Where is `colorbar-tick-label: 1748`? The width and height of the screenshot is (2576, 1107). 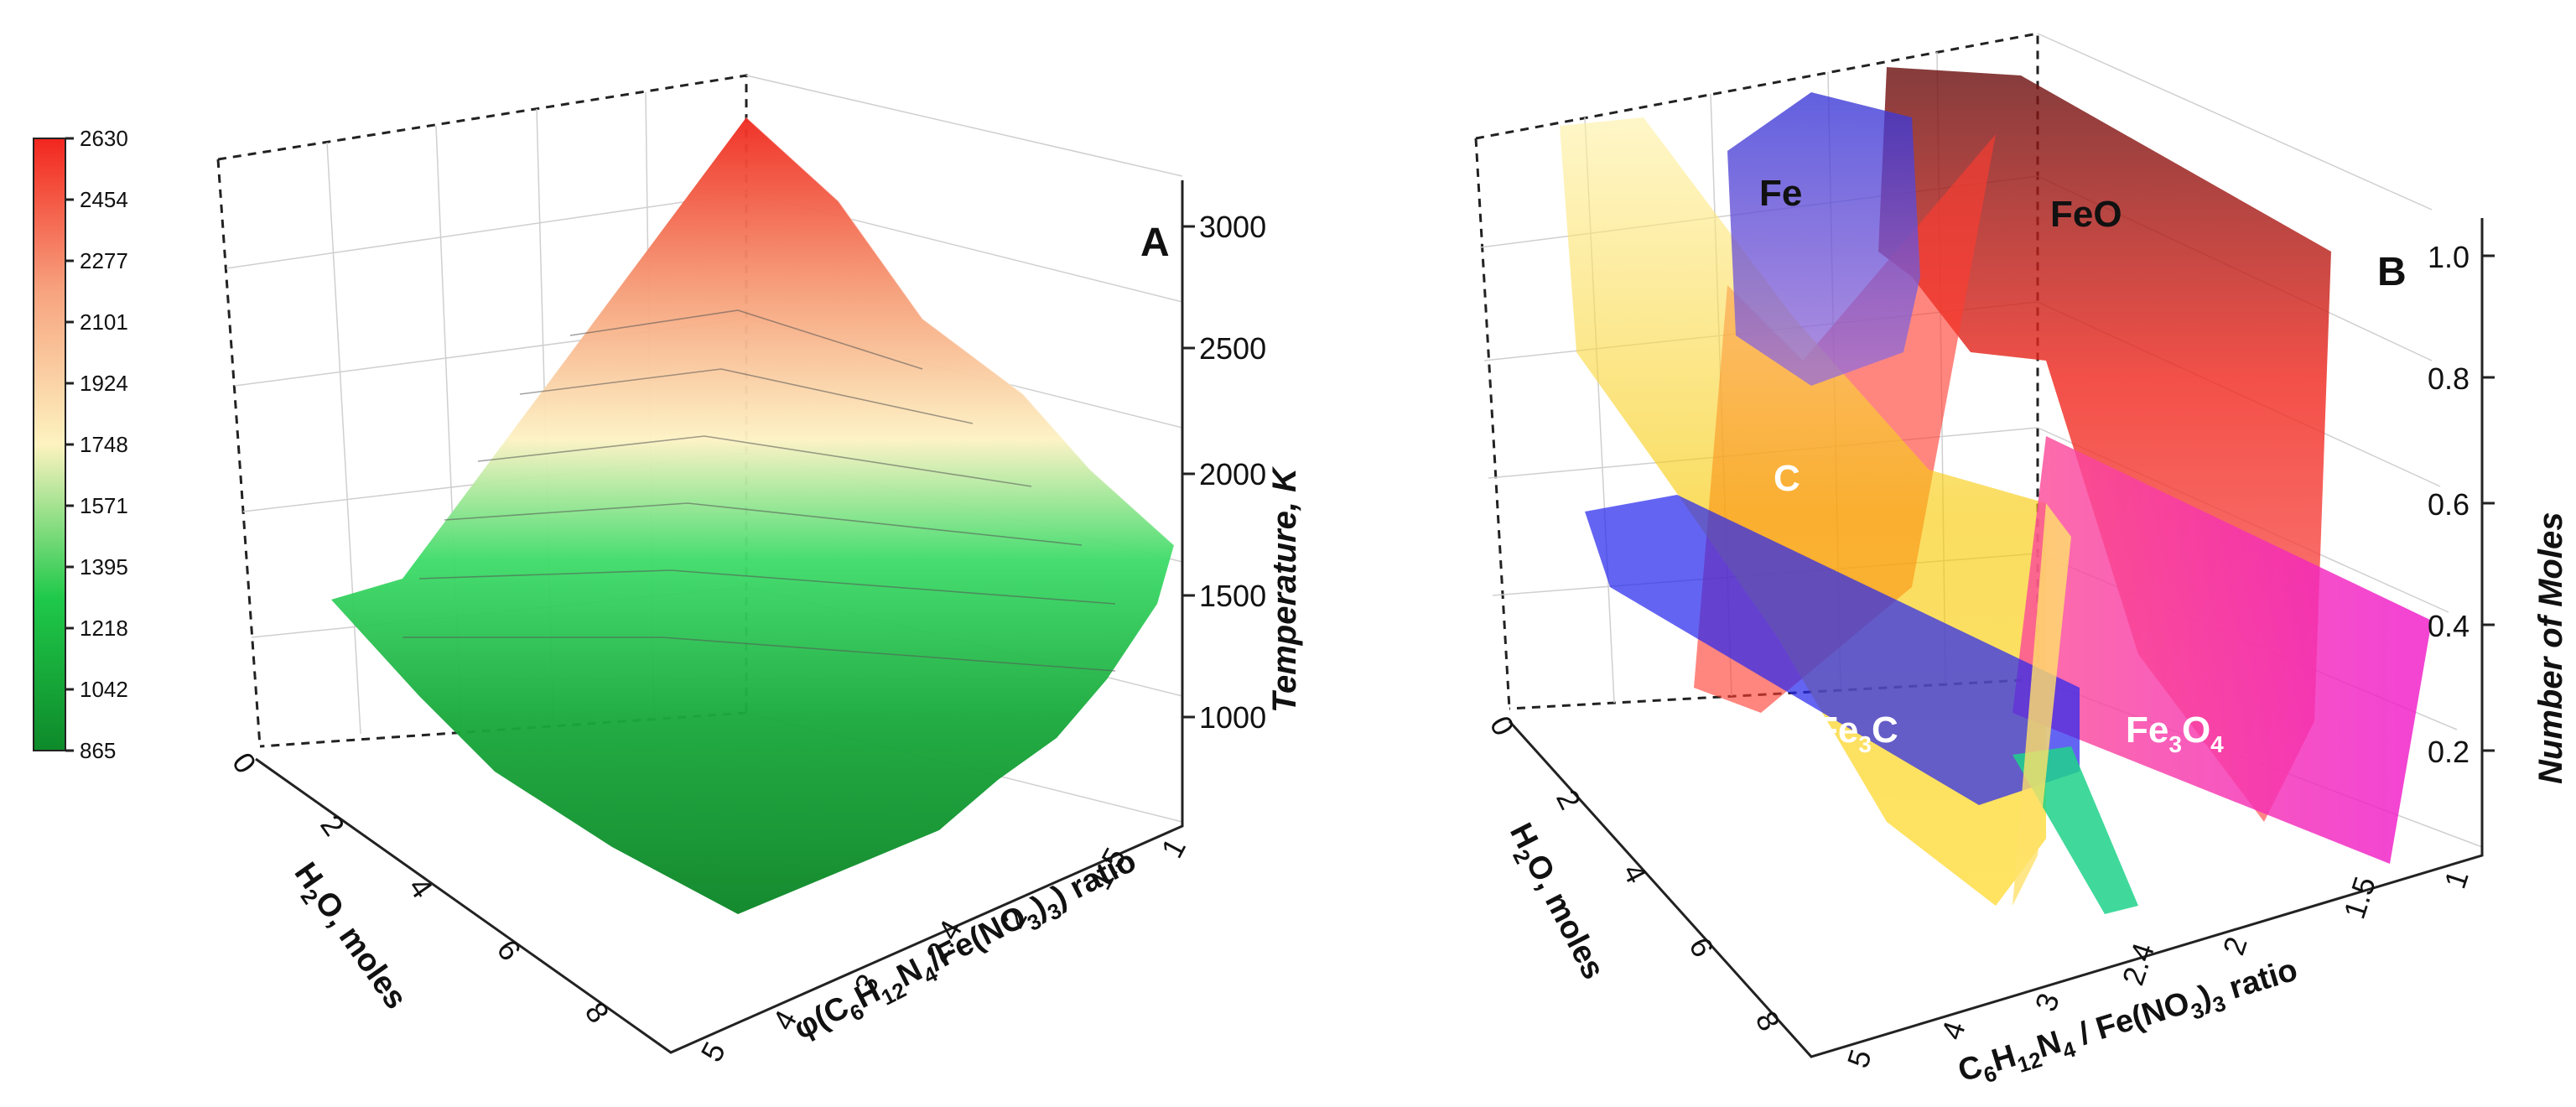 colorbar-tick-label: 1748 is located at coordinates (104, 444).